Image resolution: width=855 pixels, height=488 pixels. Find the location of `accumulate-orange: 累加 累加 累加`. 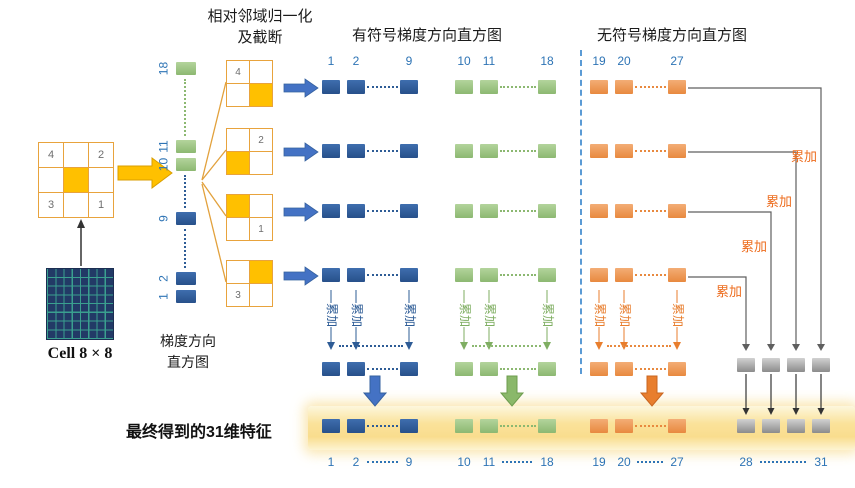

accumulate-orange: 累加 累加 累加 is located at coordinates (639, 320).